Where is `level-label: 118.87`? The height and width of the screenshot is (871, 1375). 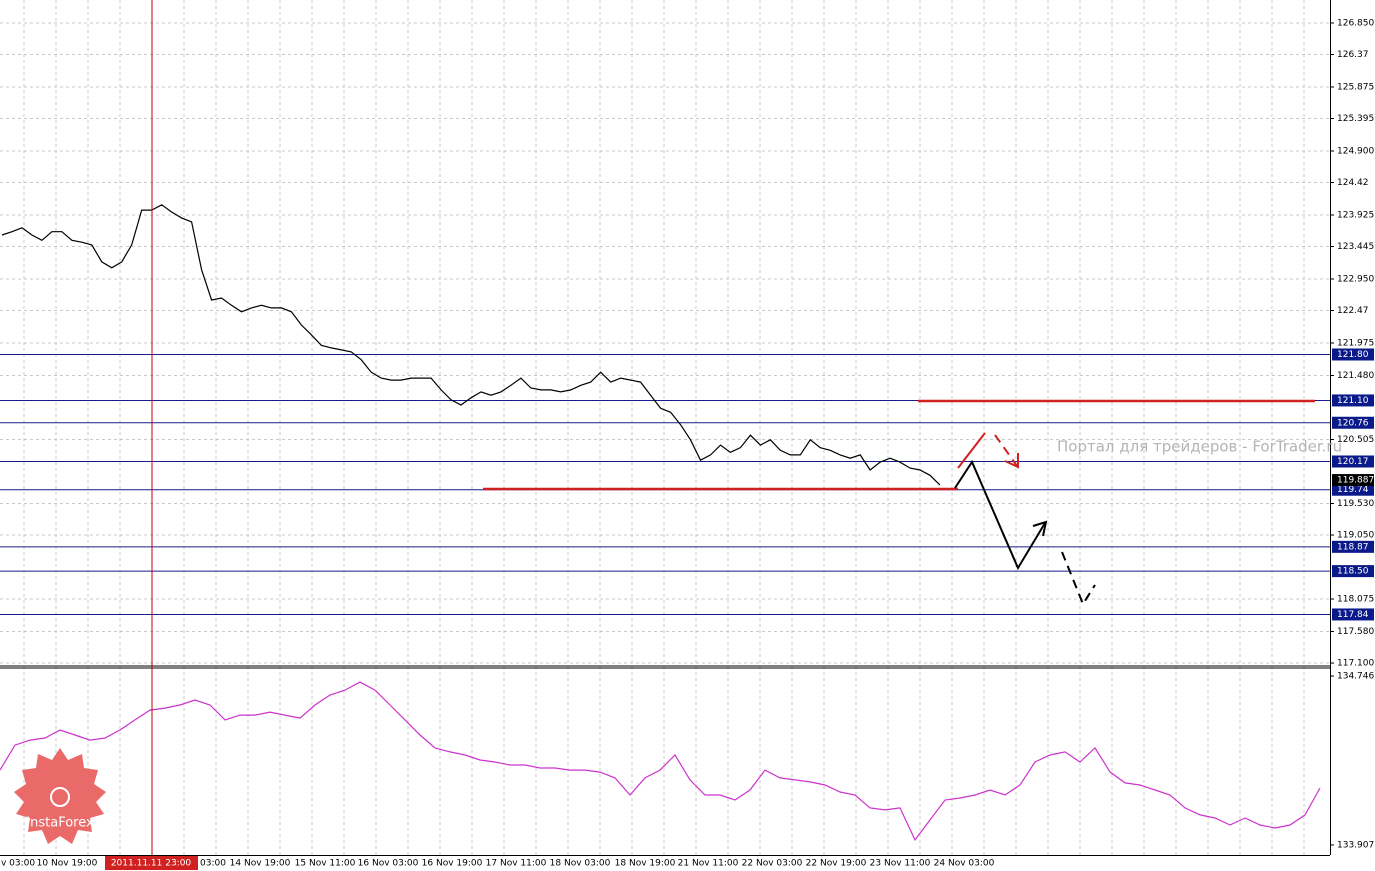 level-label: 118.87 is located at coordinates (1353, 547).